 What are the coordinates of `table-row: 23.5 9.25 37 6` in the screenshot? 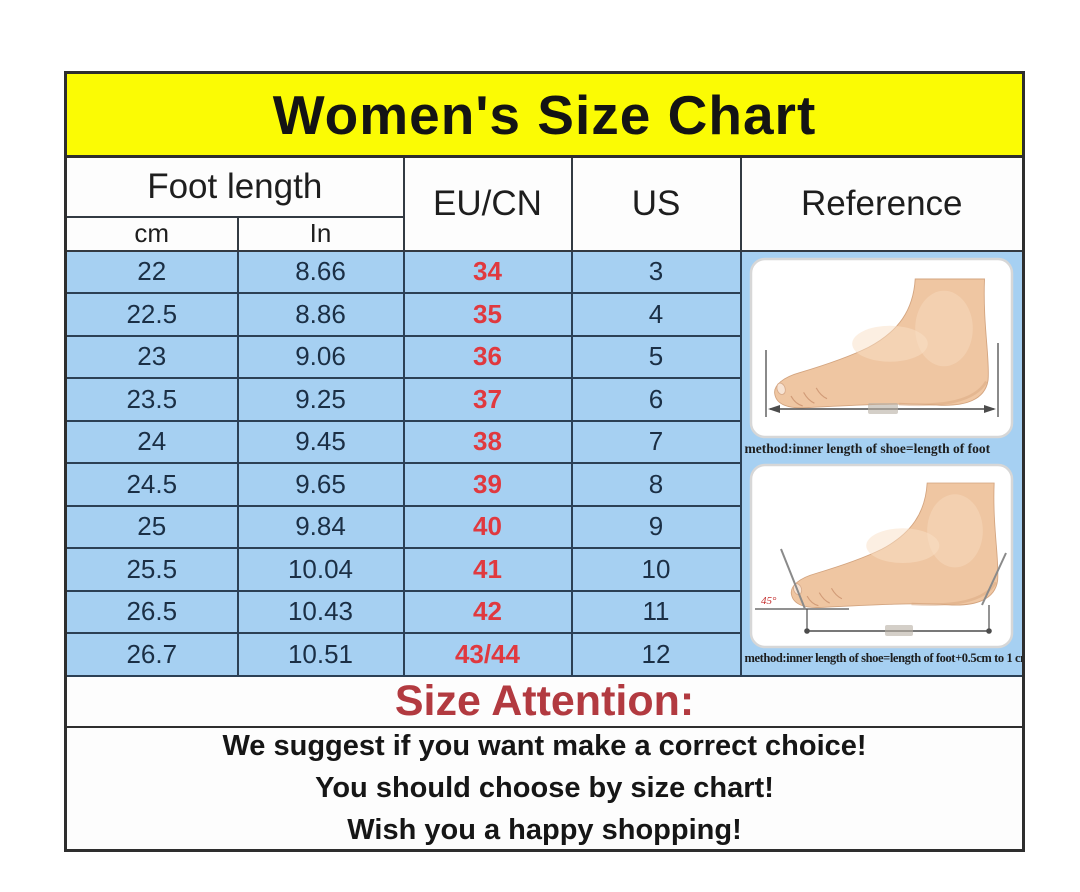 It's located at (544, 399).